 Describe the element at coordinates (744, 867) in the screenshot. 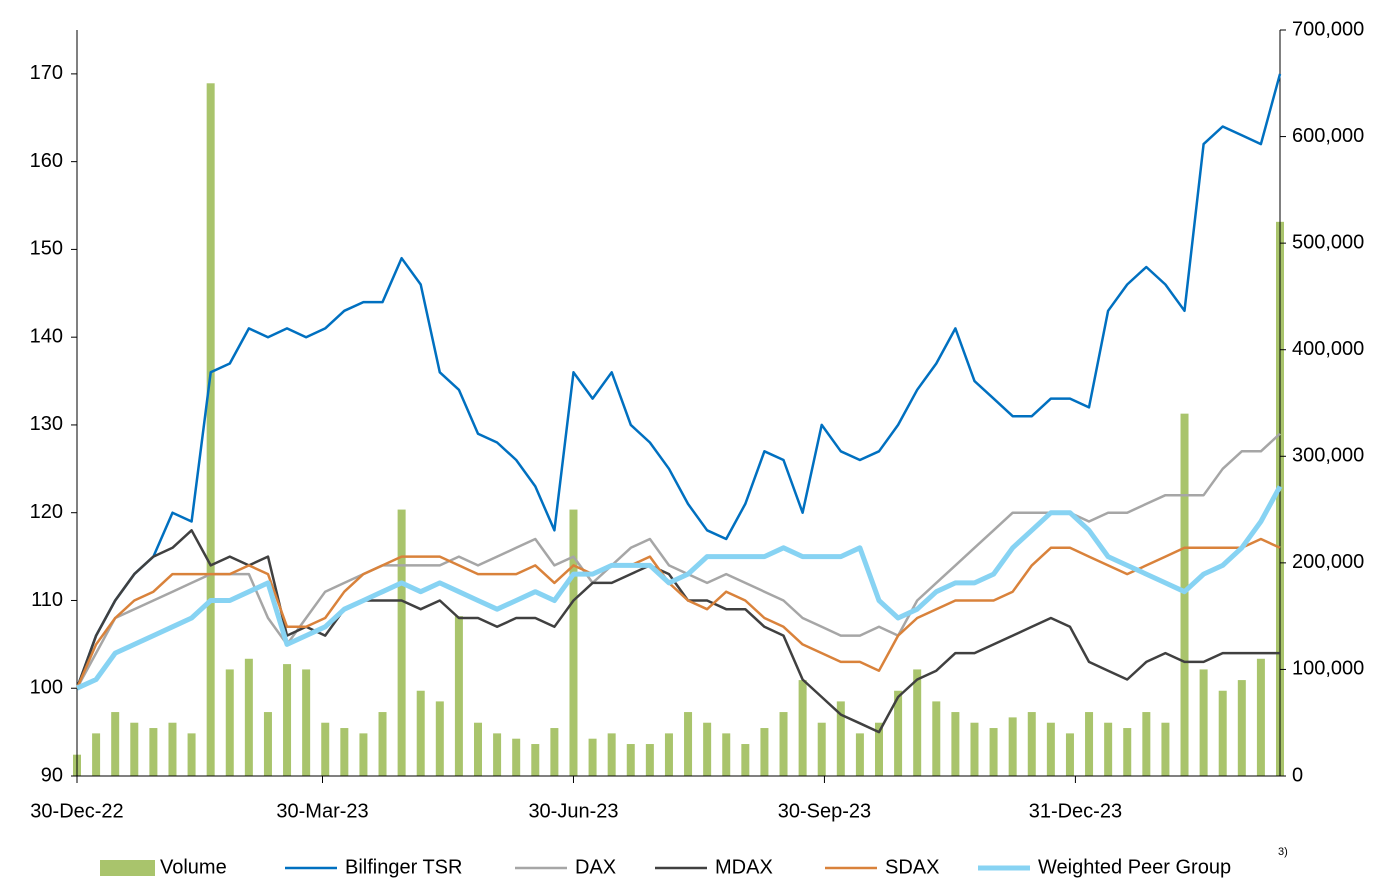

I see `legend-label: MDAX` at that location.